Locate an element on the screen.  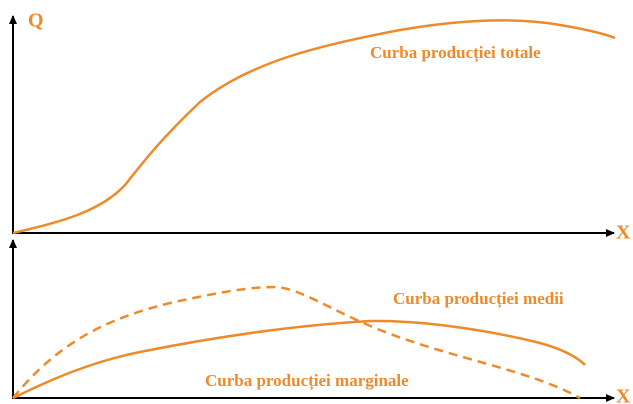
marginal-curve-label: Curba producției marginale is located at coordinates (307, 381).